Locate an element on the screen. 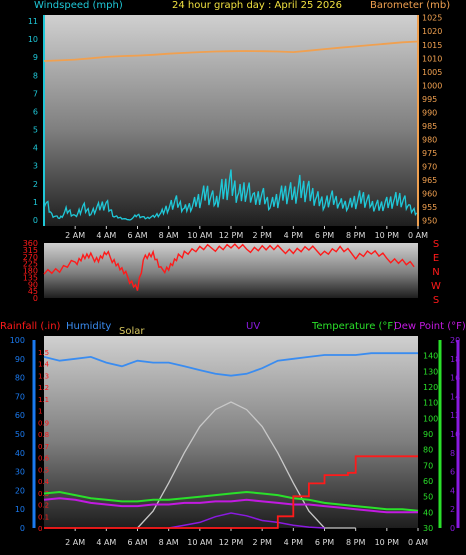  wind-tick-label: 5 is located at coordinates (35, 130).